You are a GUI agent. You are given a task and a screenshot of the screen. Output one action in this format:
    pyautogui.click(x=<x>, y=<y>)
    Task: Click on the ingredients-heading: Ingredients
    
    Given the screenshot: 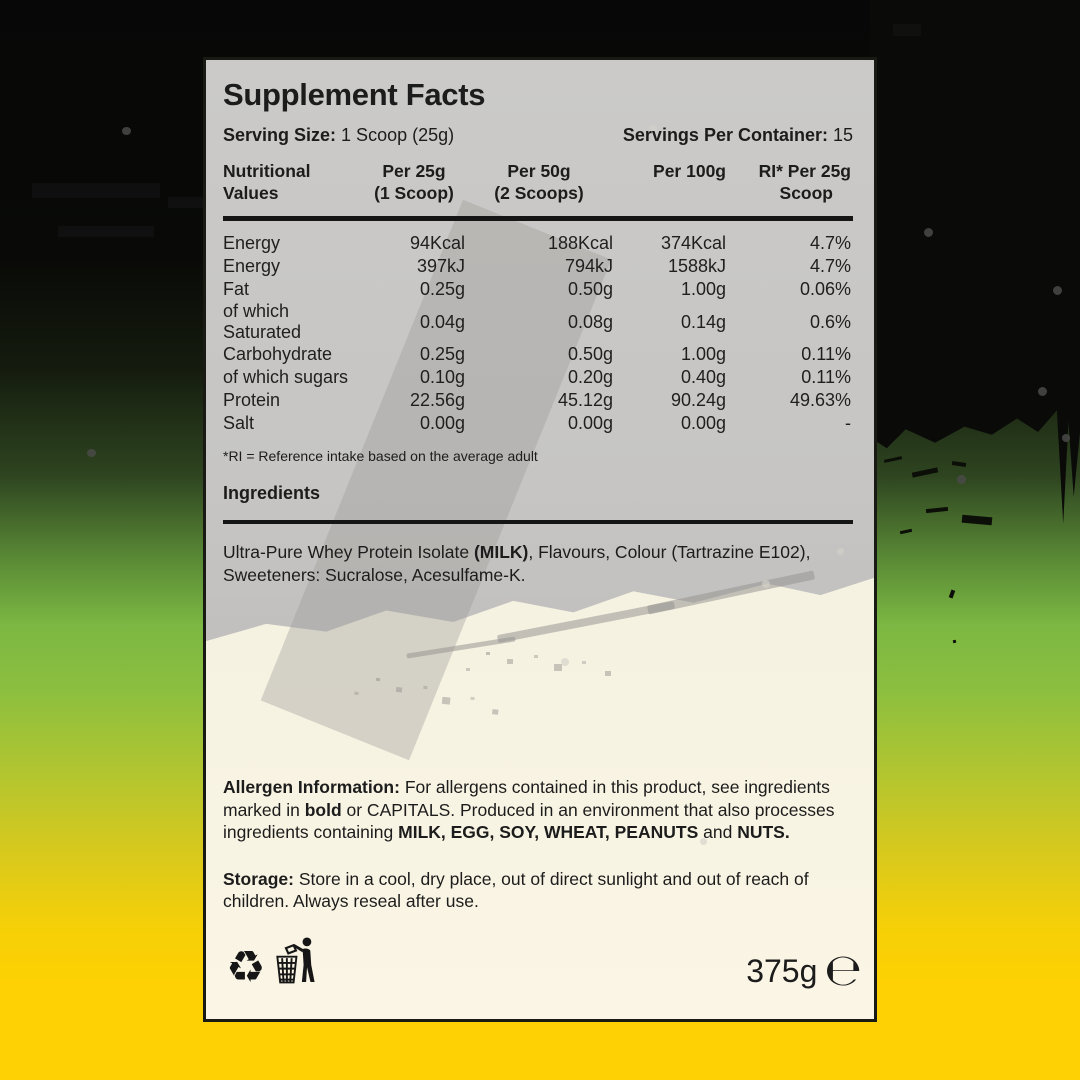 What is the action you would take?
    pyautogui.click(x=272, y=493)
    